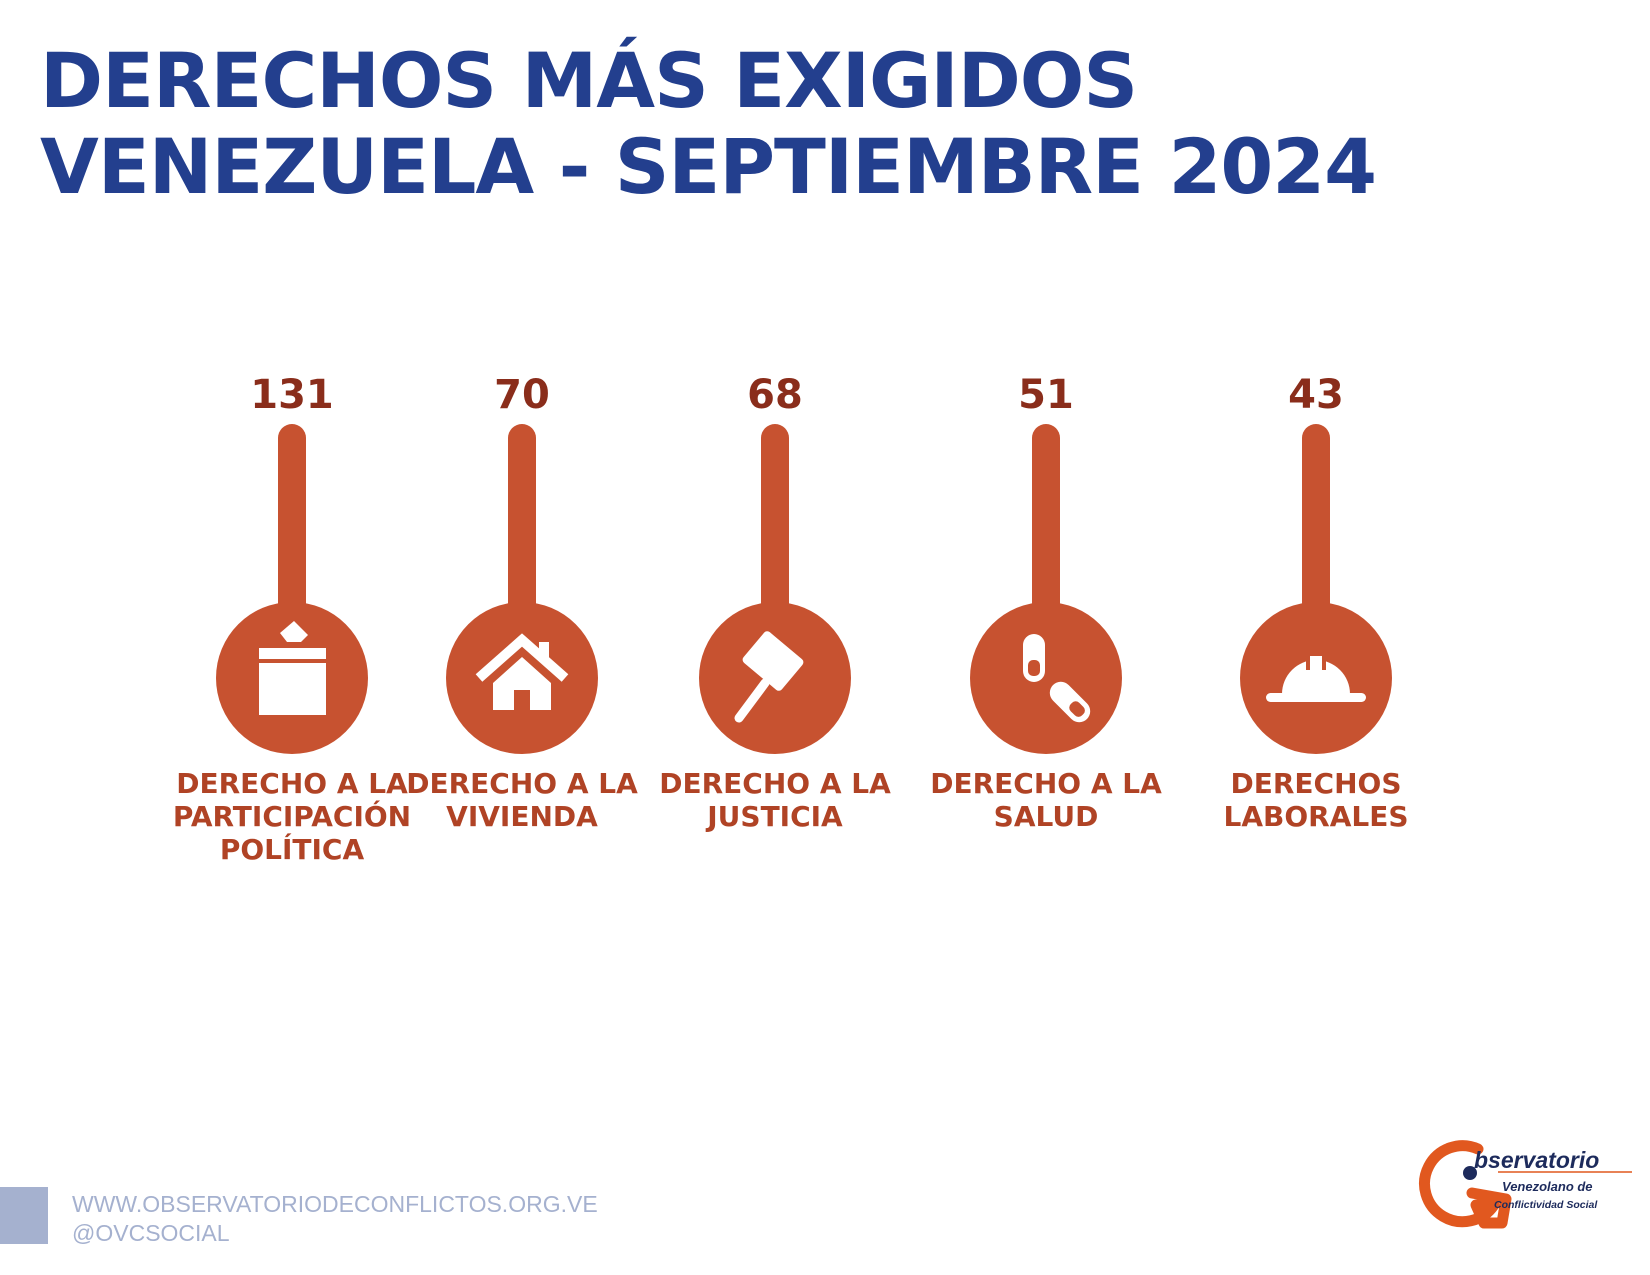  What do you see at coordinates (24, 1215) in the screenshot?
I see `footer-accent-square` at bounding box center [24, 1215].